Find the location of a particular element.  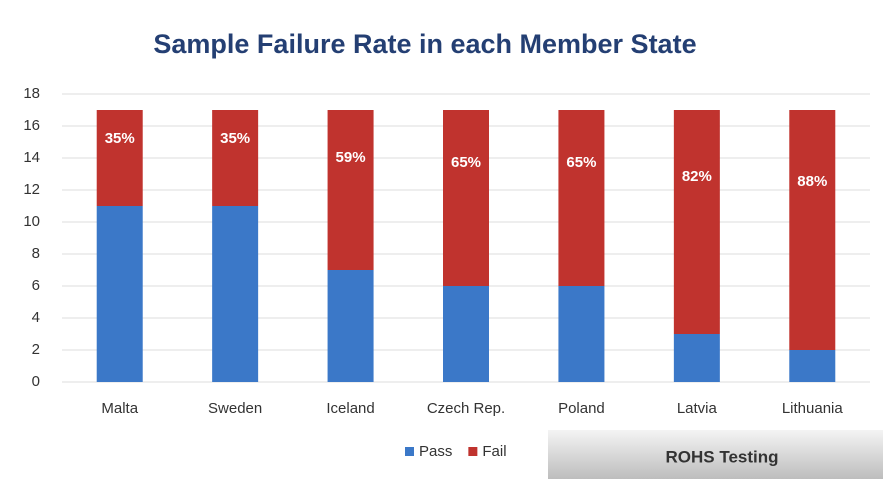

y-tick-label: 4 is located at coordinates (36, 317).